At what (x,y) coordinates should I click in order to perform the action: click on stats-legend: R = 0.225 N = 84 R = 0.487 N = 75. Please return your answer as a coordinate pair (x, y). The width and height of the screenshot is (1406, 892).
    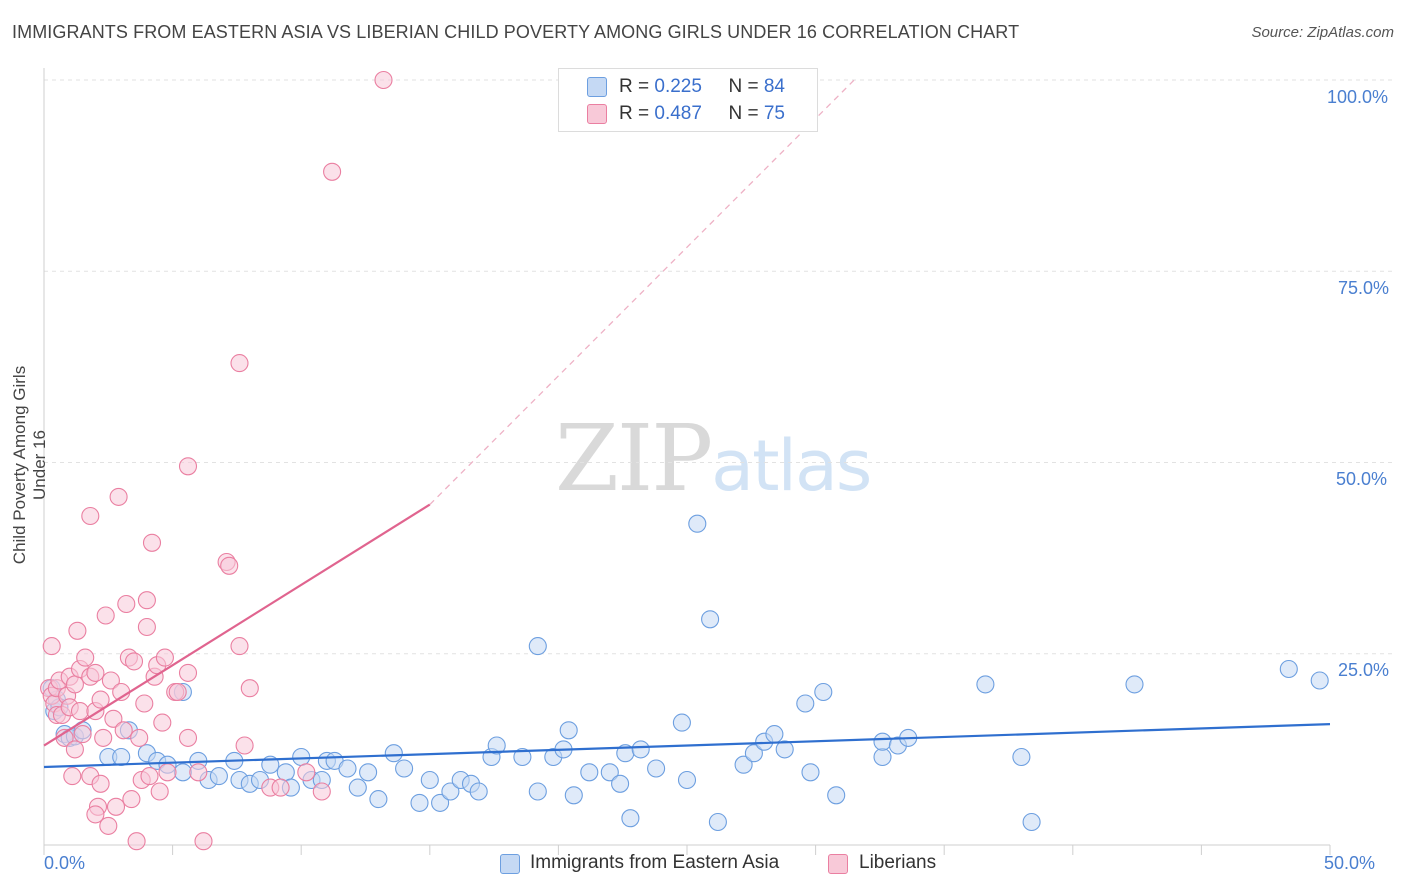
    Looking at the image, I should click on (688, 100).